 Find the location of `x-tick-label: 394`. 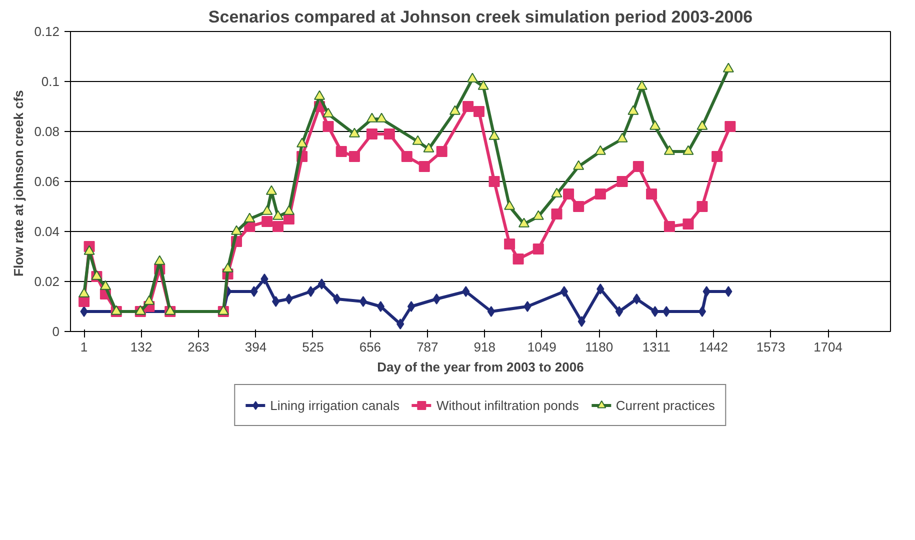

x-tick-label: 394 is located at coordinates (255, 347).